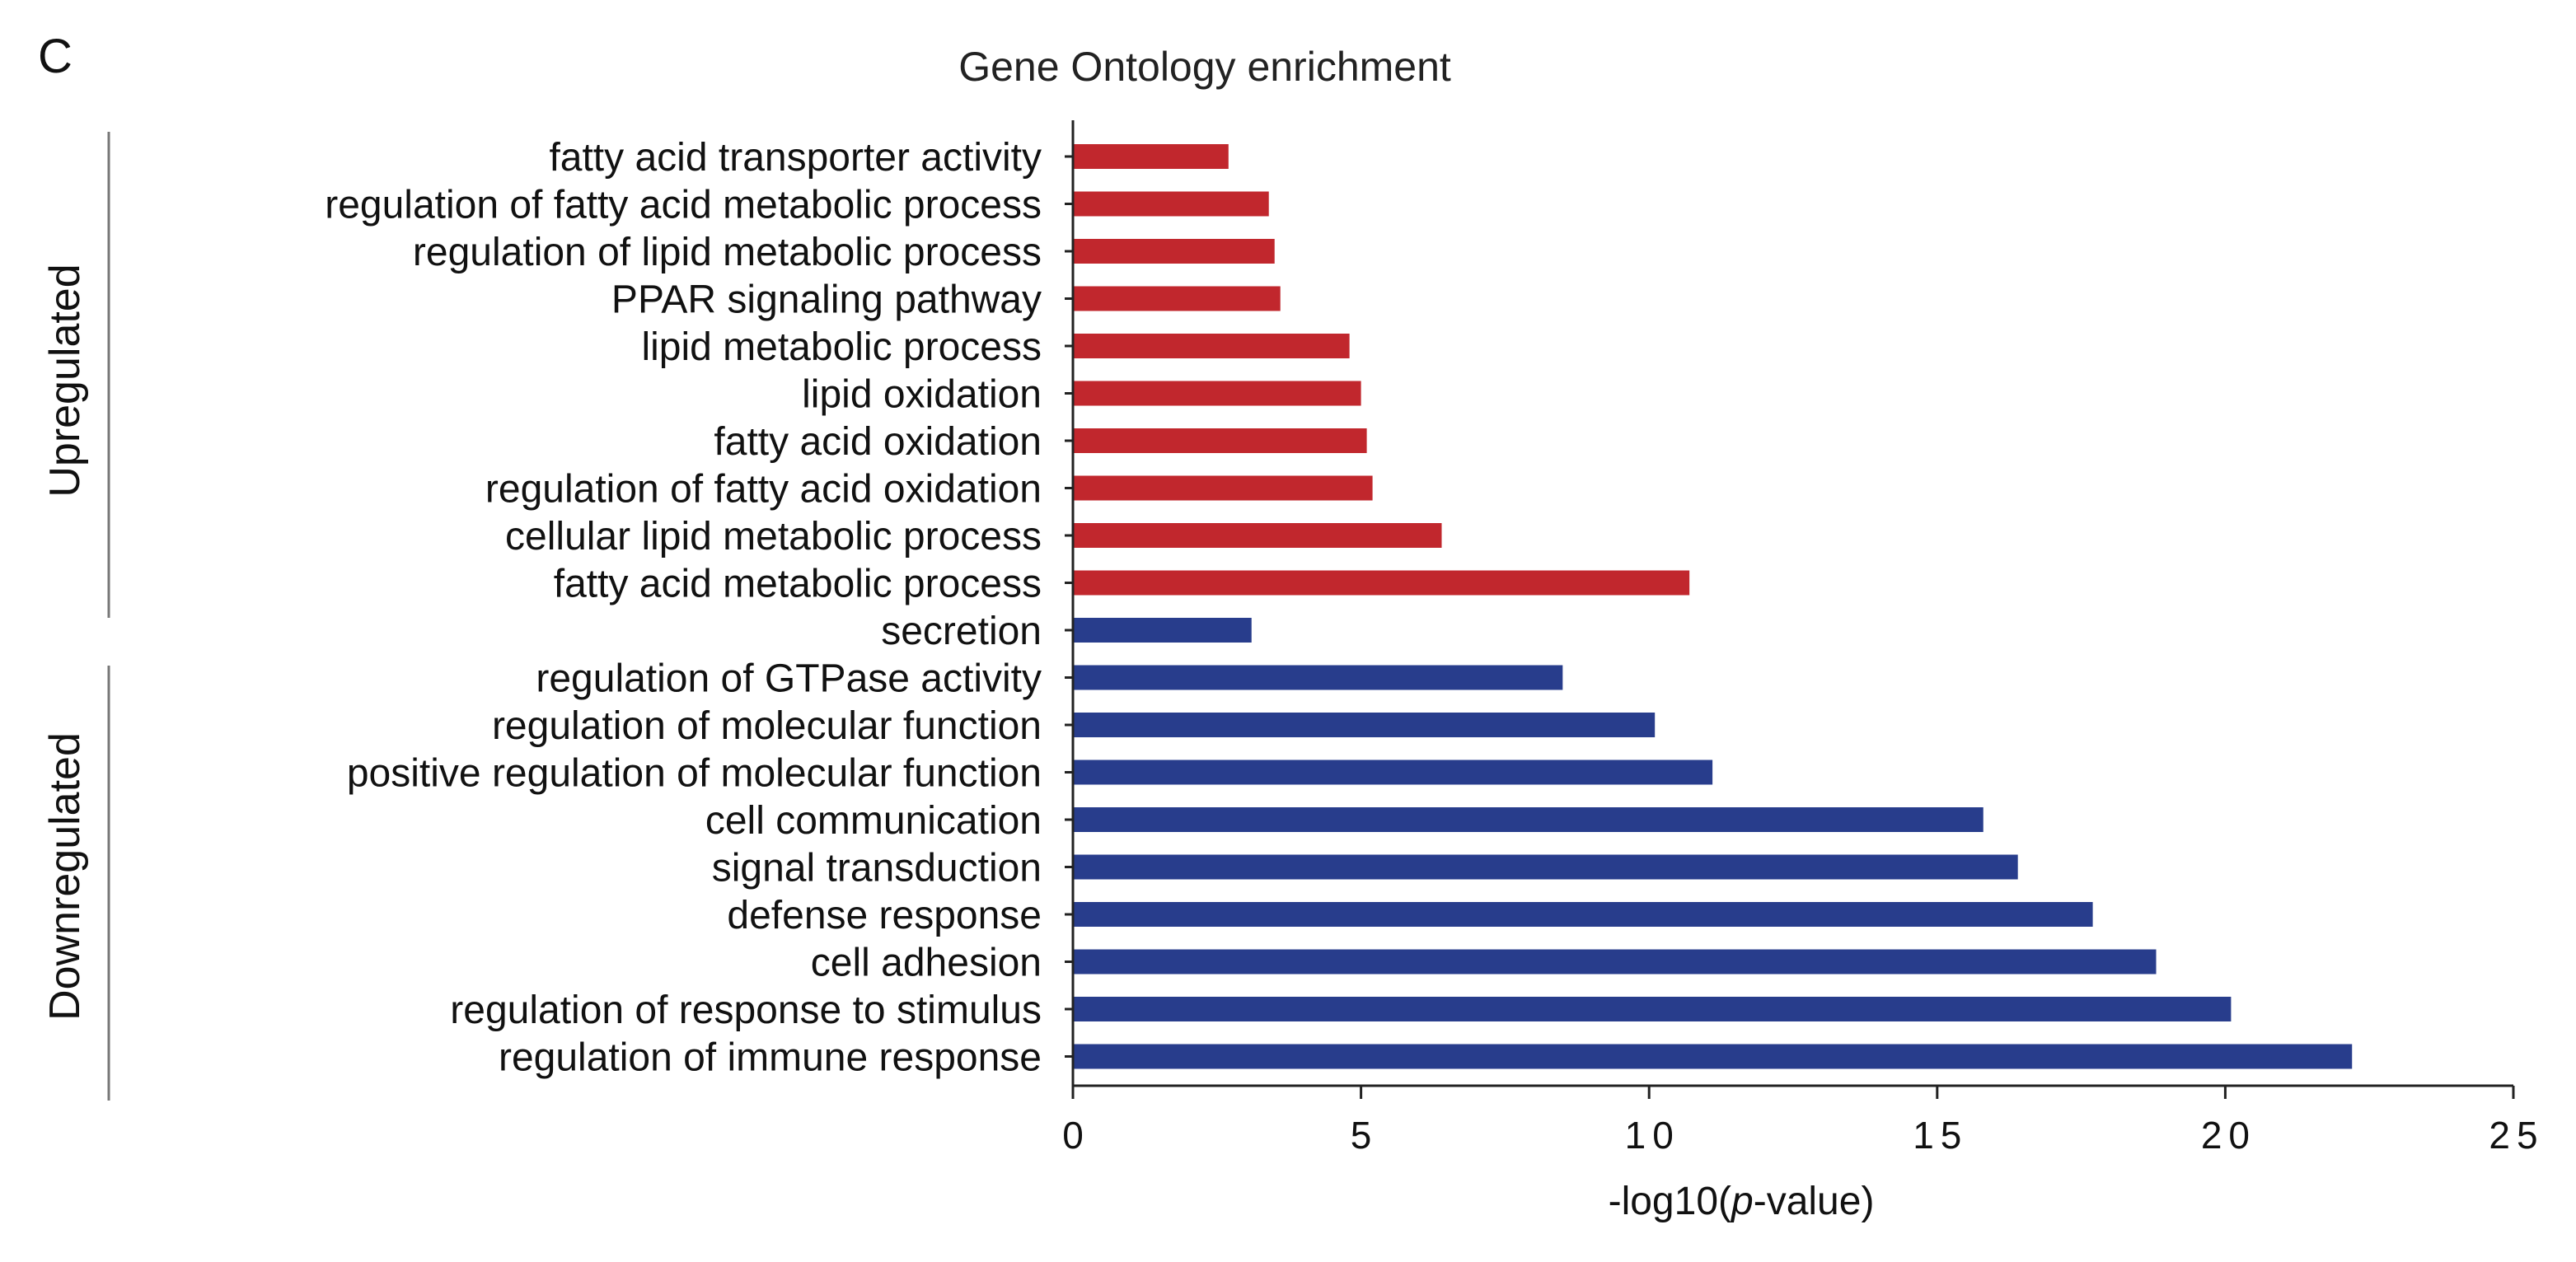 The height and width of the screenshot is (1262, 2576). Describe the element at coordinates (1076, 1135) in the screenshot. I see `x-tick-label: 0` at that location.